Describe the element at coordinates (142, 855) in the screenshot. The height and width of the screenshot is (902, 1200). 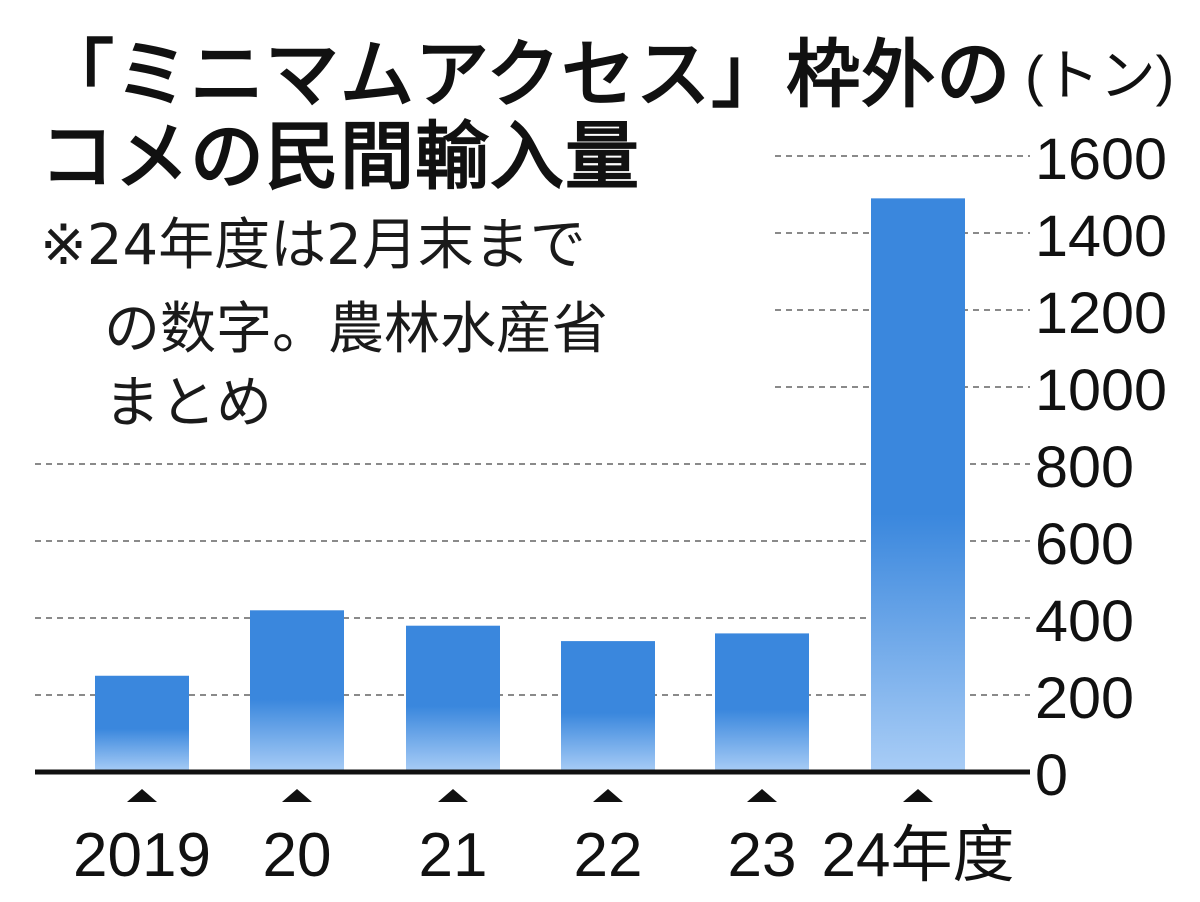
I see `x-tick-label-2019: 2019` at that location.